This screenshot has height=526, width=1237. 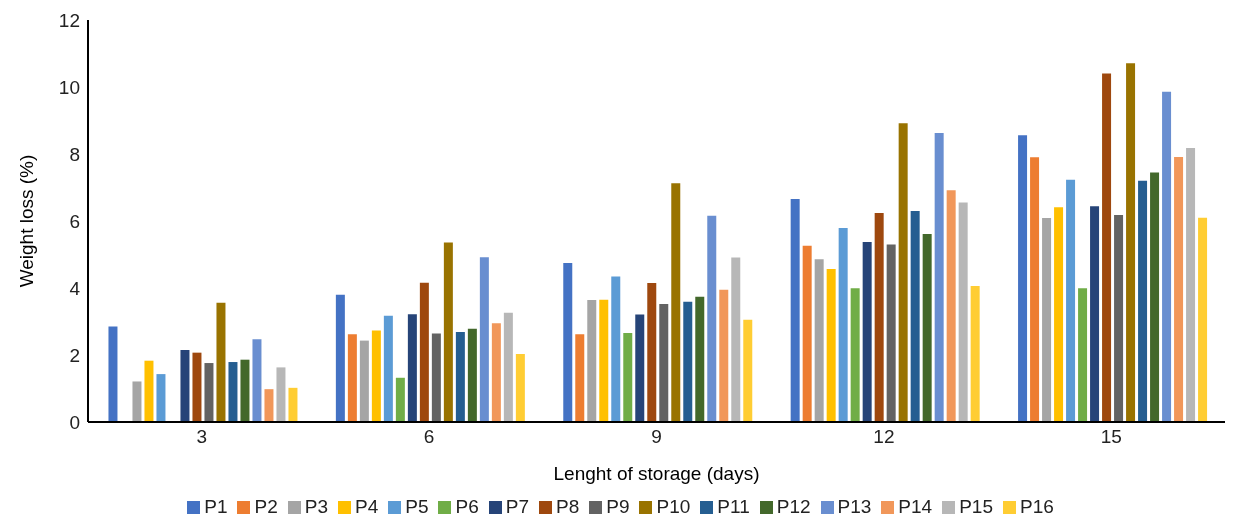 I want to click on legend-label: P5, so click(x=417, y=506).